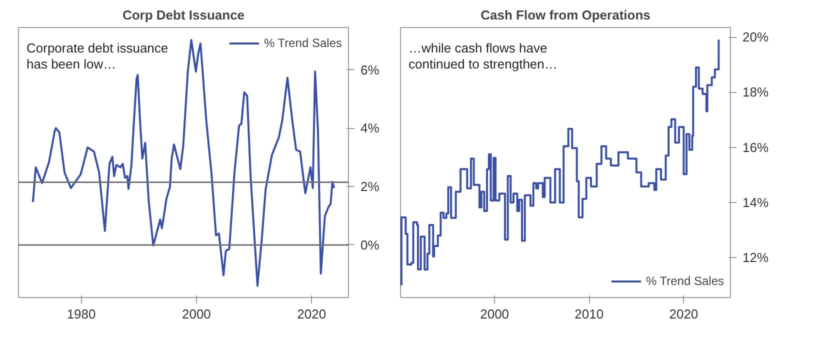 This screenshot has height=357, width=840. Describe the element at coordinates (755, 92) in the screenshot. I see `y-tick-label: 18%` at that location.